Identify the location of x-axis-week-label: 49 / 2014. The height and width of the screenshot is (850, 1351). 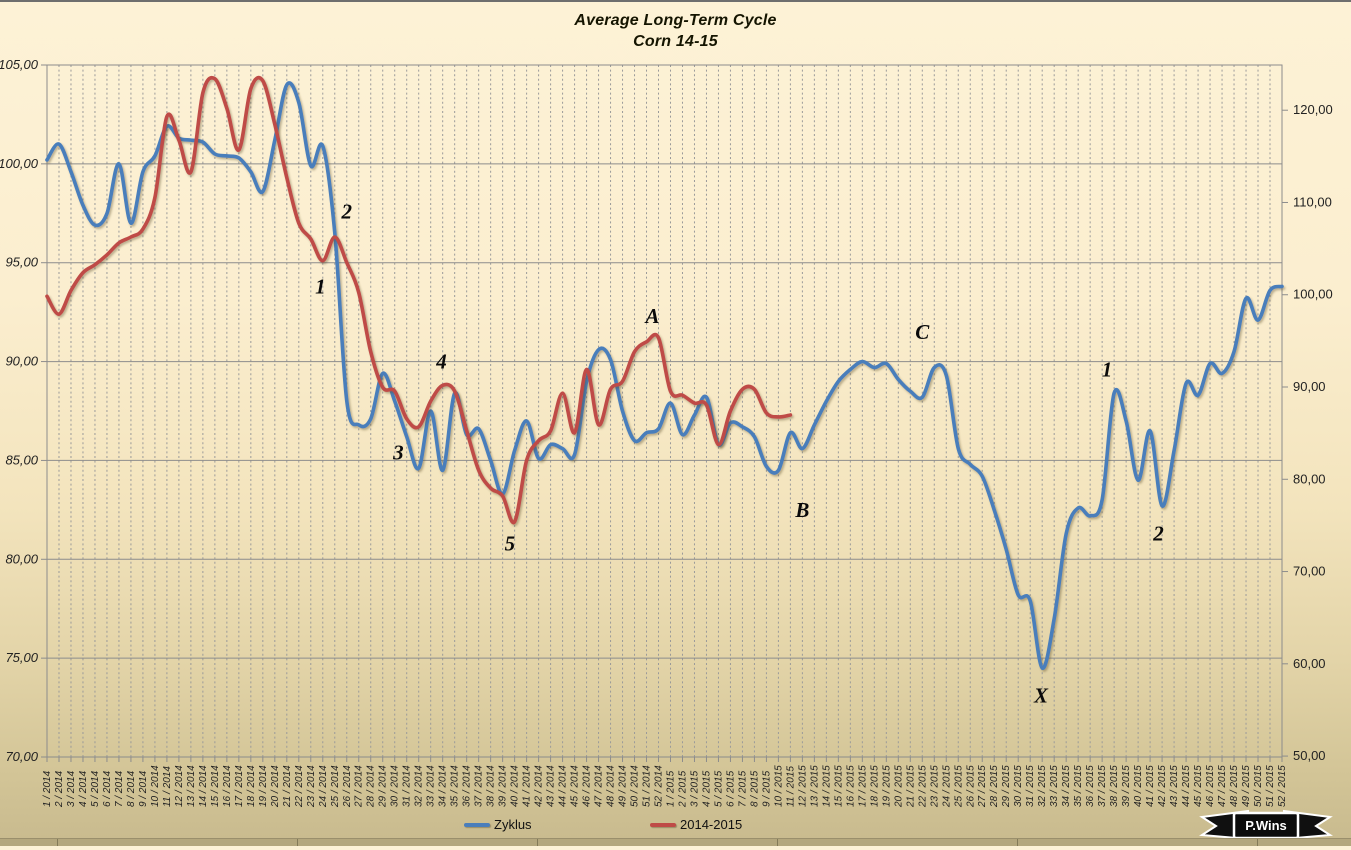
(623, 786).